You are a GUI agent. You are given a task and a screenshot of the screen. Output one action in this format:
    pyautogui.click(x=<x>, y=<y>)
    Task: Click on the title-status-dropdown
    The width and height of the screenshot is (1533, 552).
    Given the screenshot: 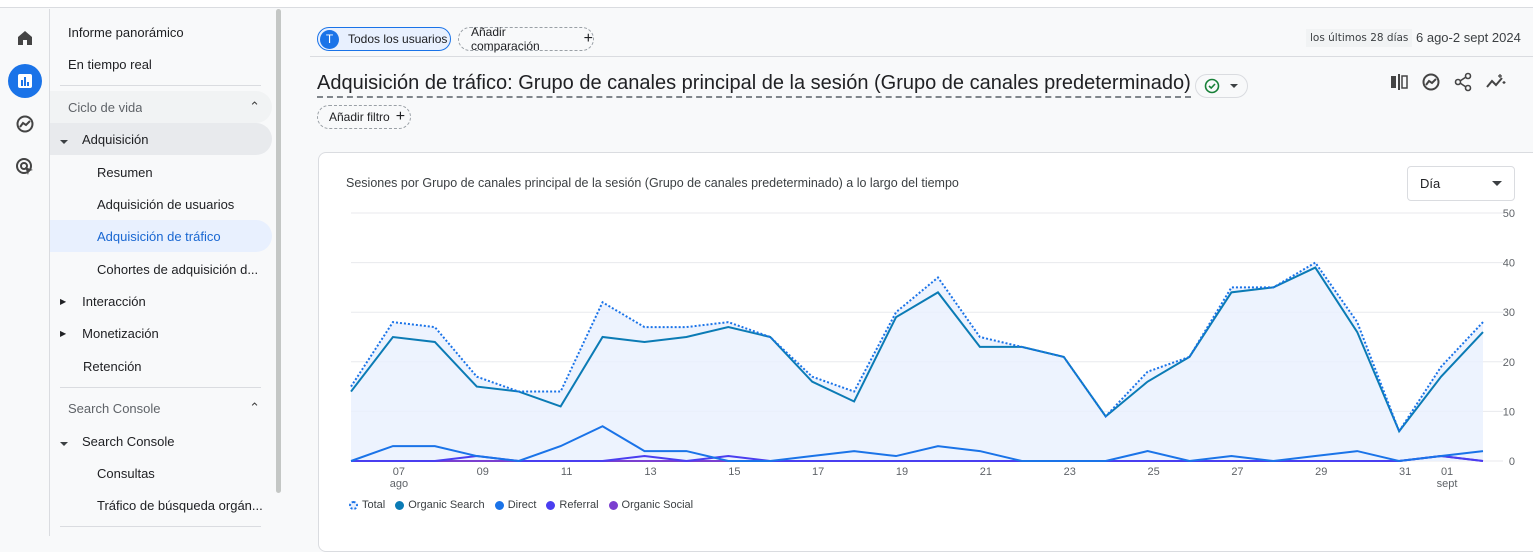 What is the action you would take?
    pyautogui.click(x=1221, y=86)
    